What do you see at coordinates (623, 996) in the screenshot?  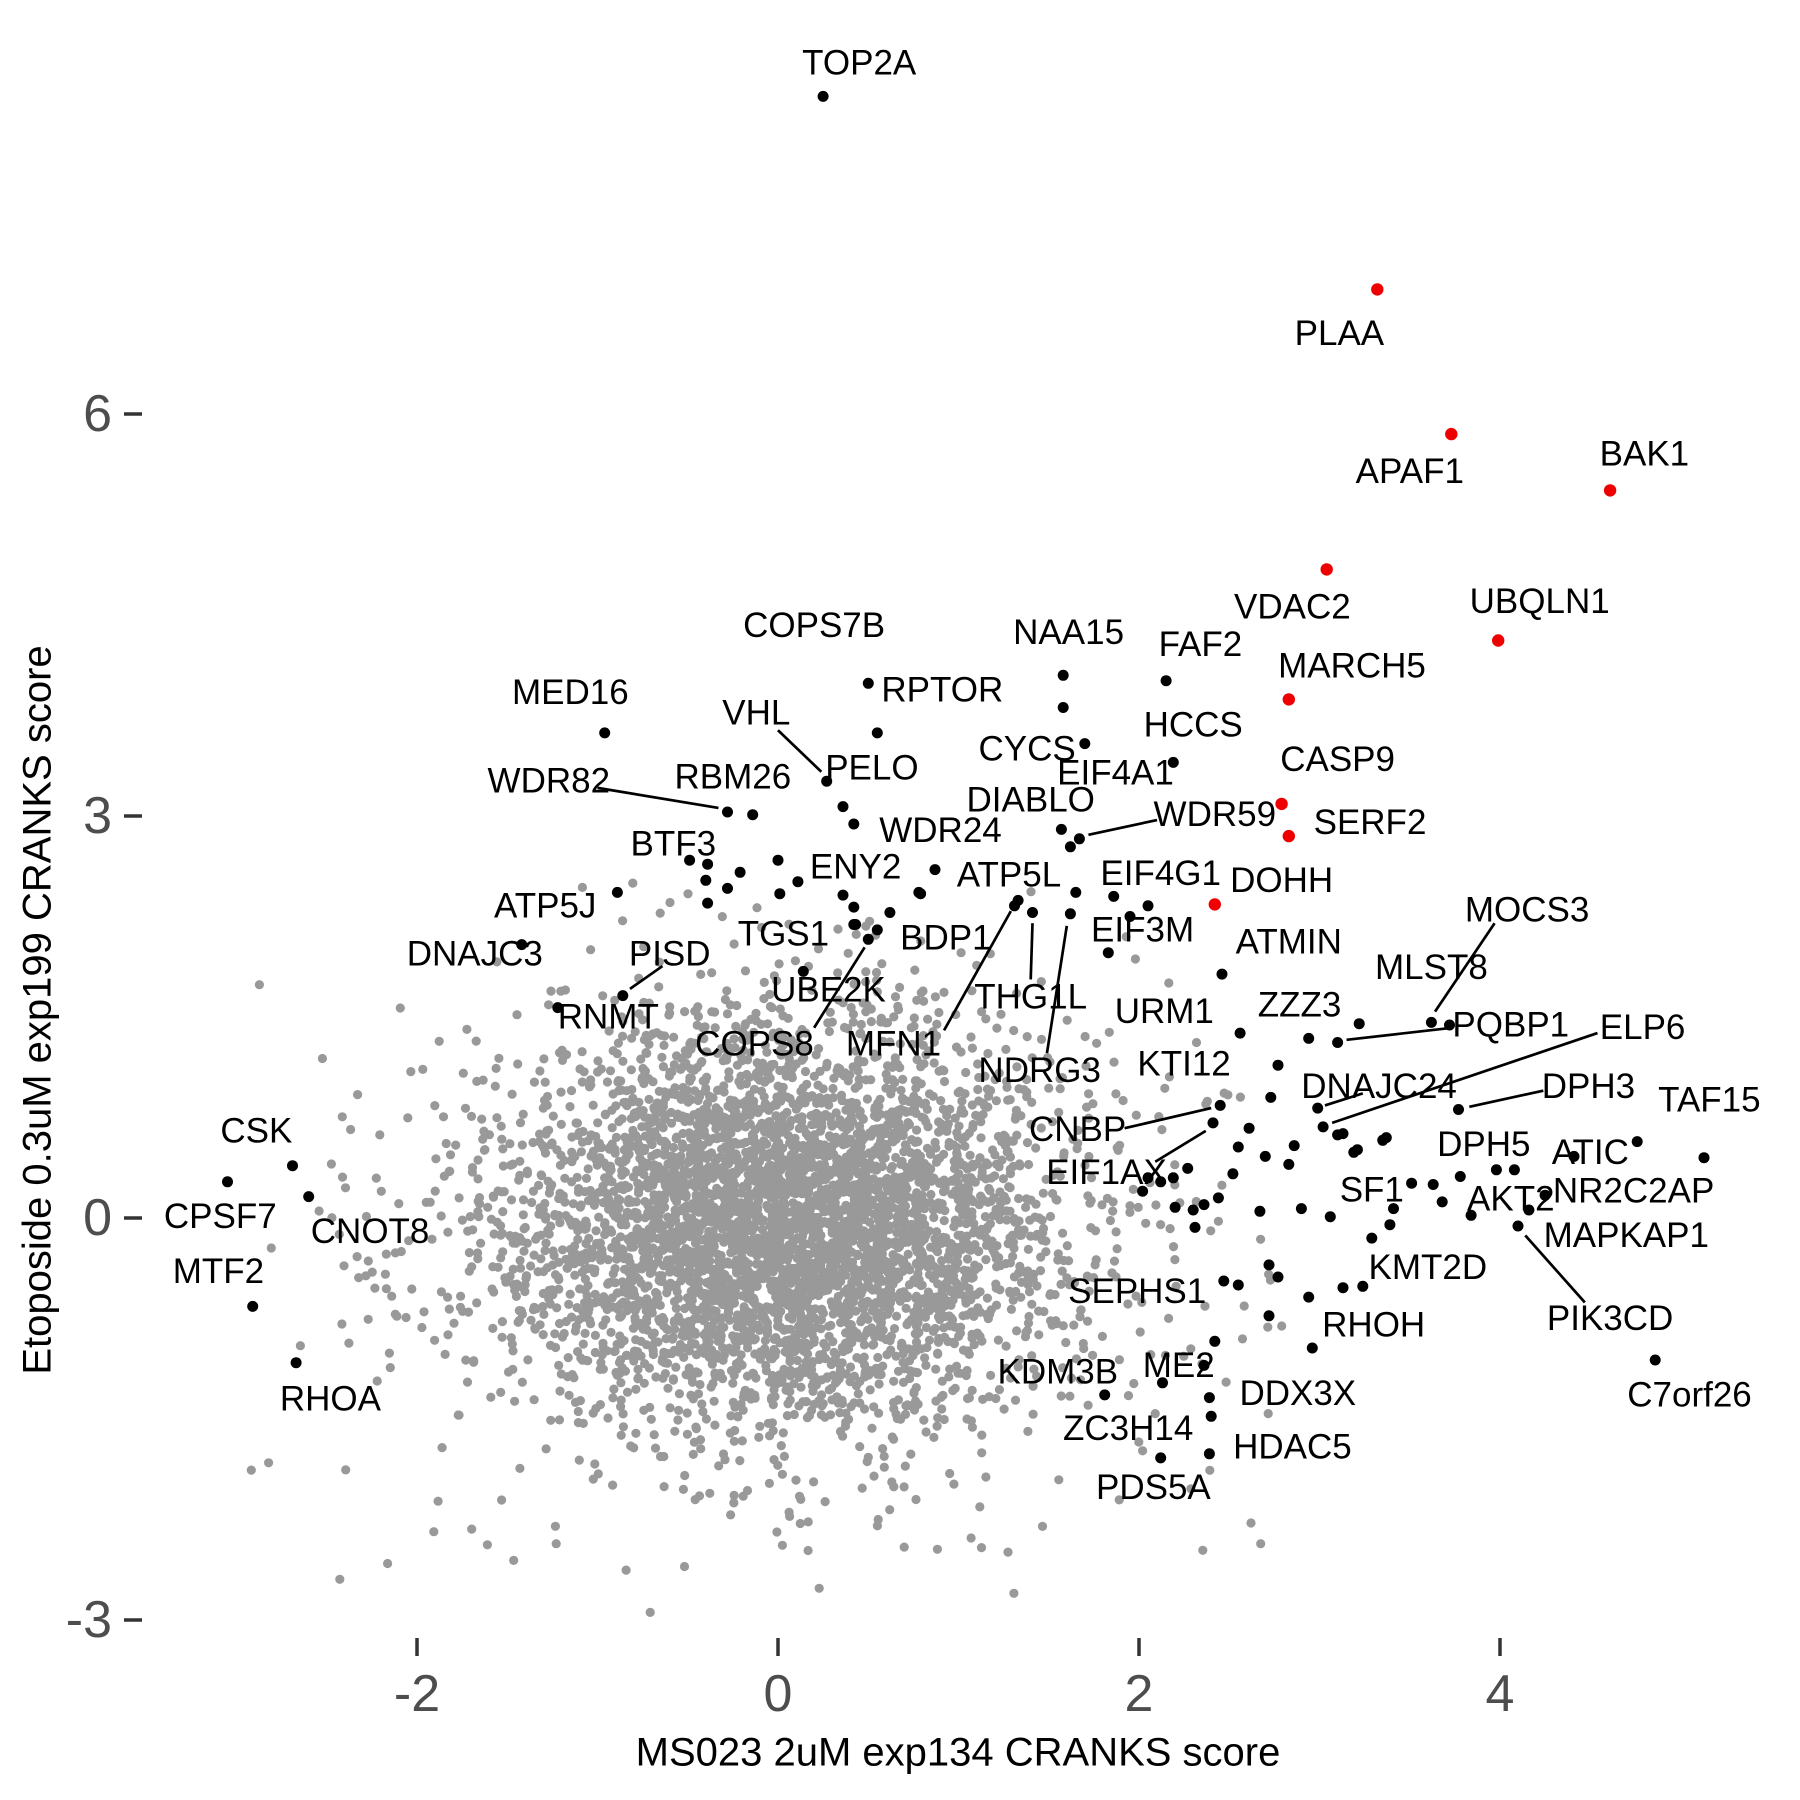 I see `gene-point-PISD` at bounding box center [623, 996].